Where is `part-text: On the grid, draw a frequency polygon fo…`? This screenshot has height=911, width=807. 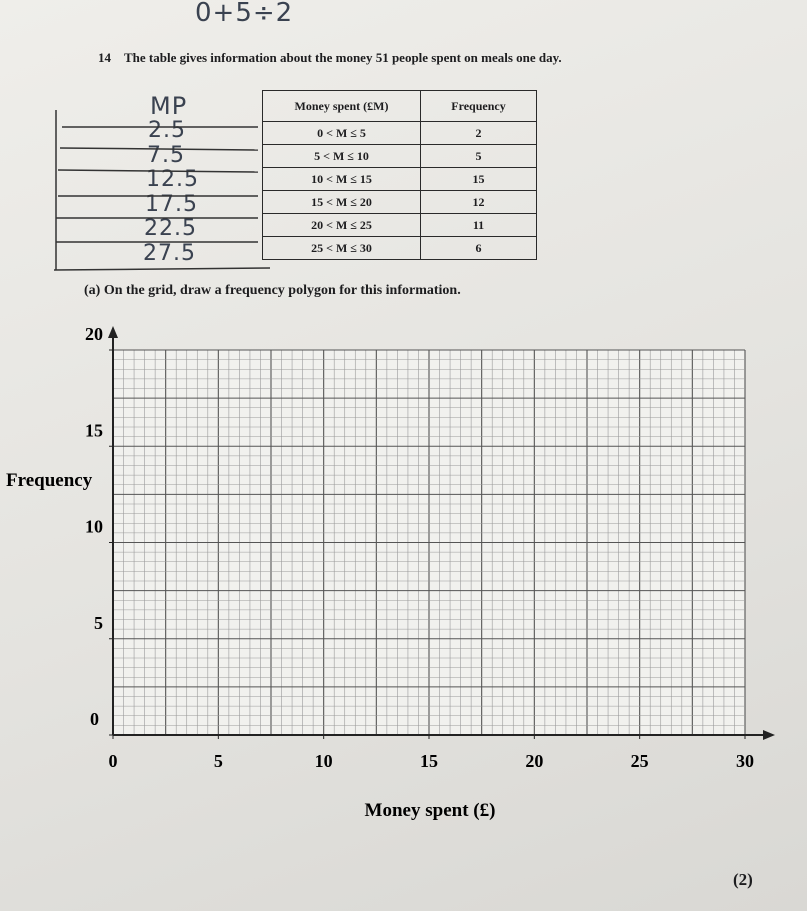 part-text: On the grid, draw a frequency polygon fo… is located at coordinates (282, 290).